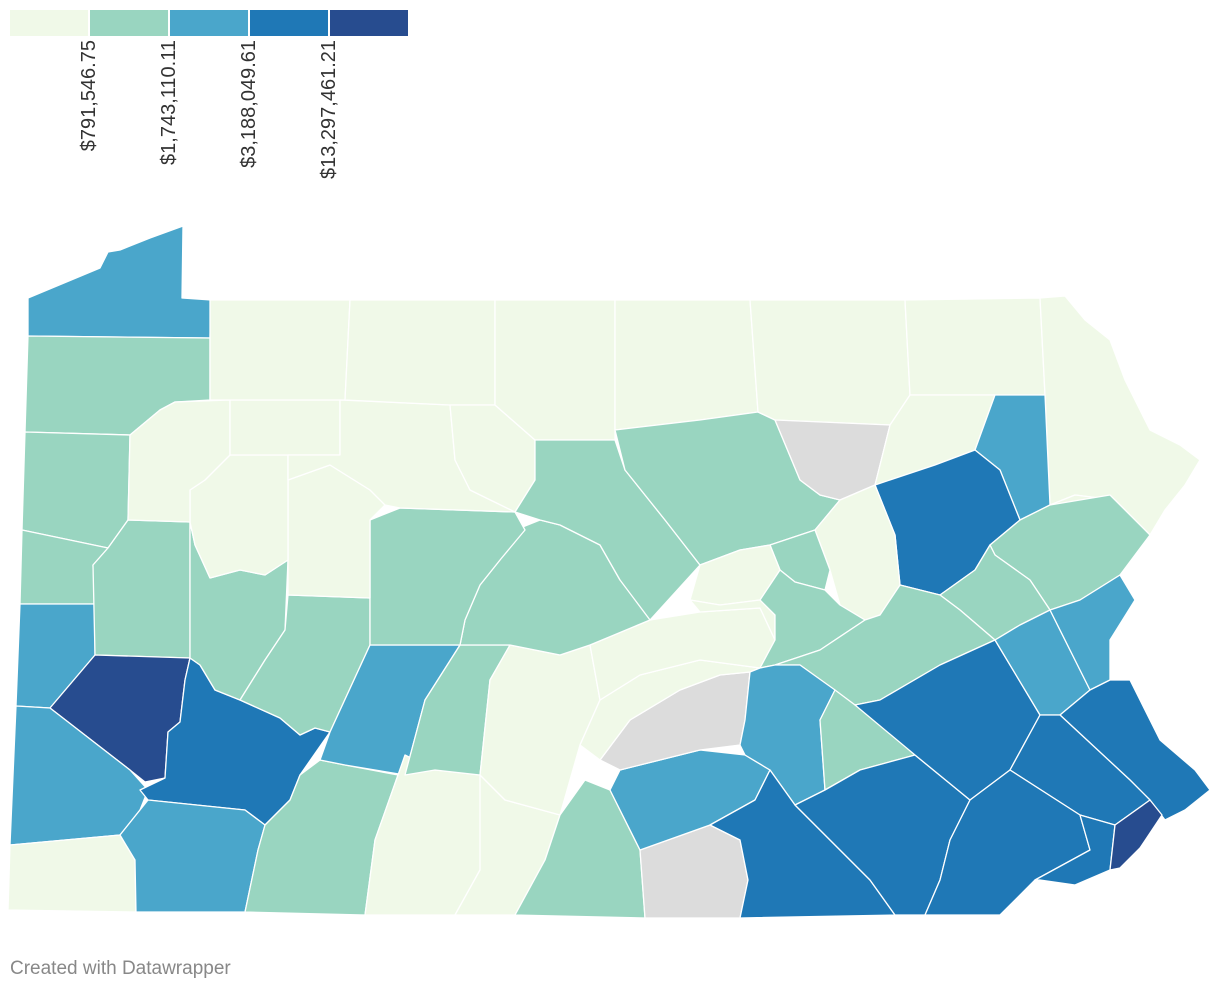  What do you see at coordinates (1007, 842) in the screenshot?
I see `county-chester` at bounding box center [1007, 842].